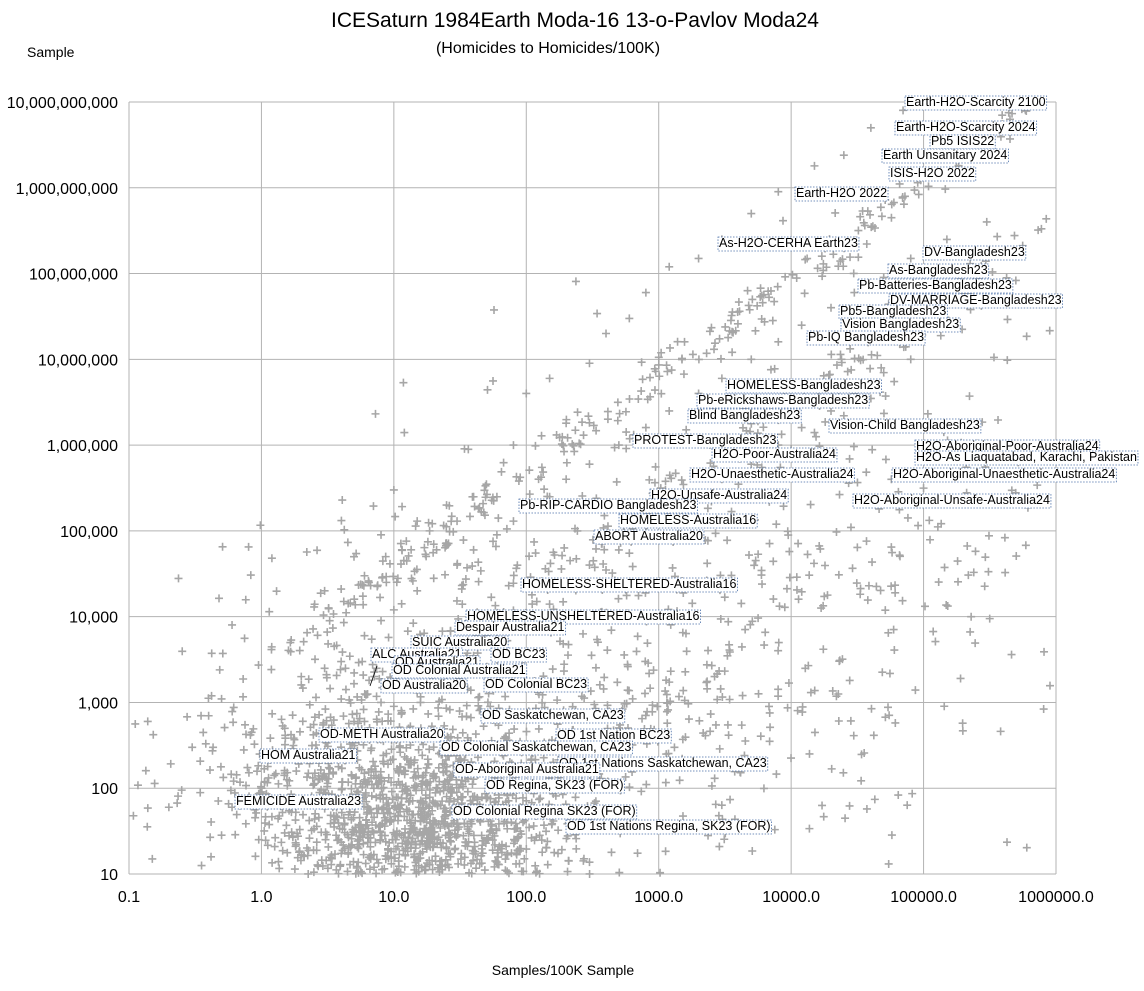  What do you see at coordinates (382, 735) in the screenshot?
I see `point-annotation: OD-METH Australia20` at bounding box center [382, 735].